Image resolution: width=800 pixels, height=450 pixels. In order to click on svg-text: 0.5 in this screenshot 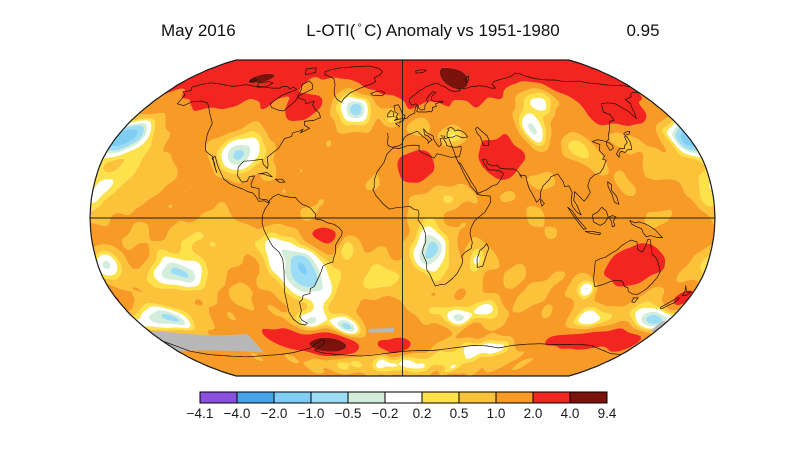, I will do `click(459, 413)`.